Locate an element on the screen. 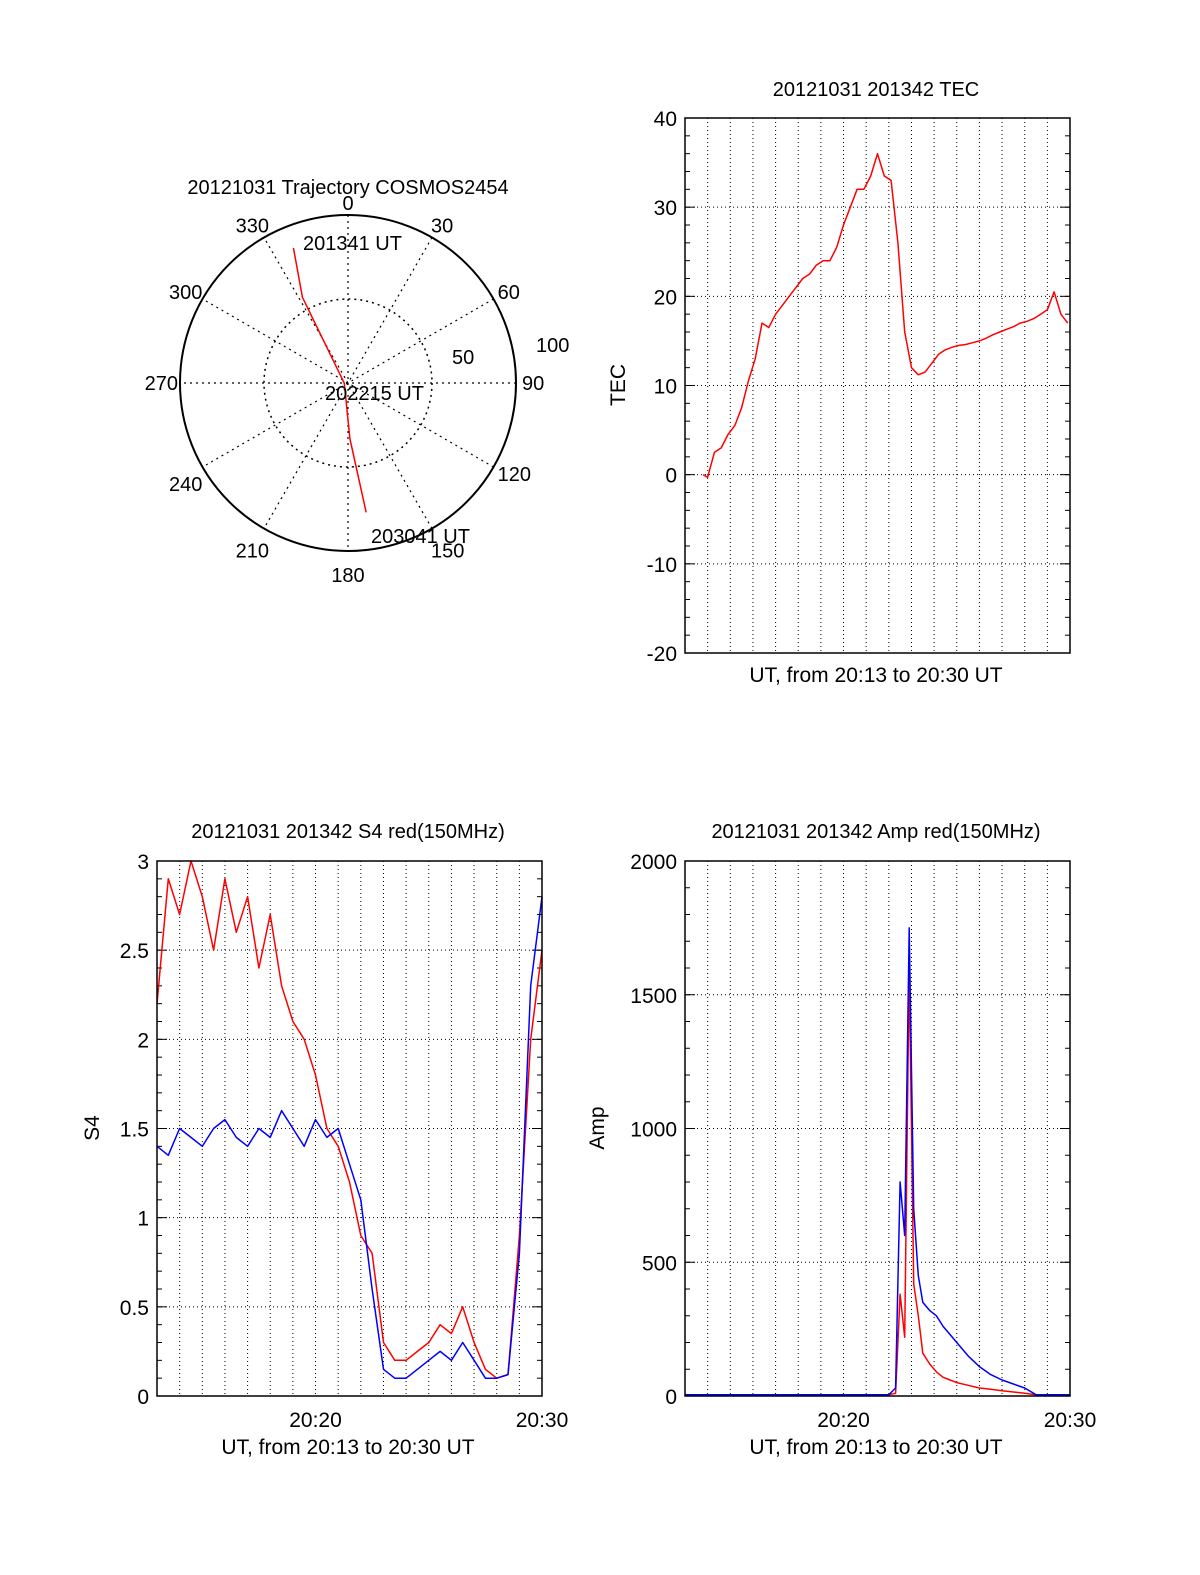  tec-title: 20121031 201342 TEC is located at coordinates (876, 90).